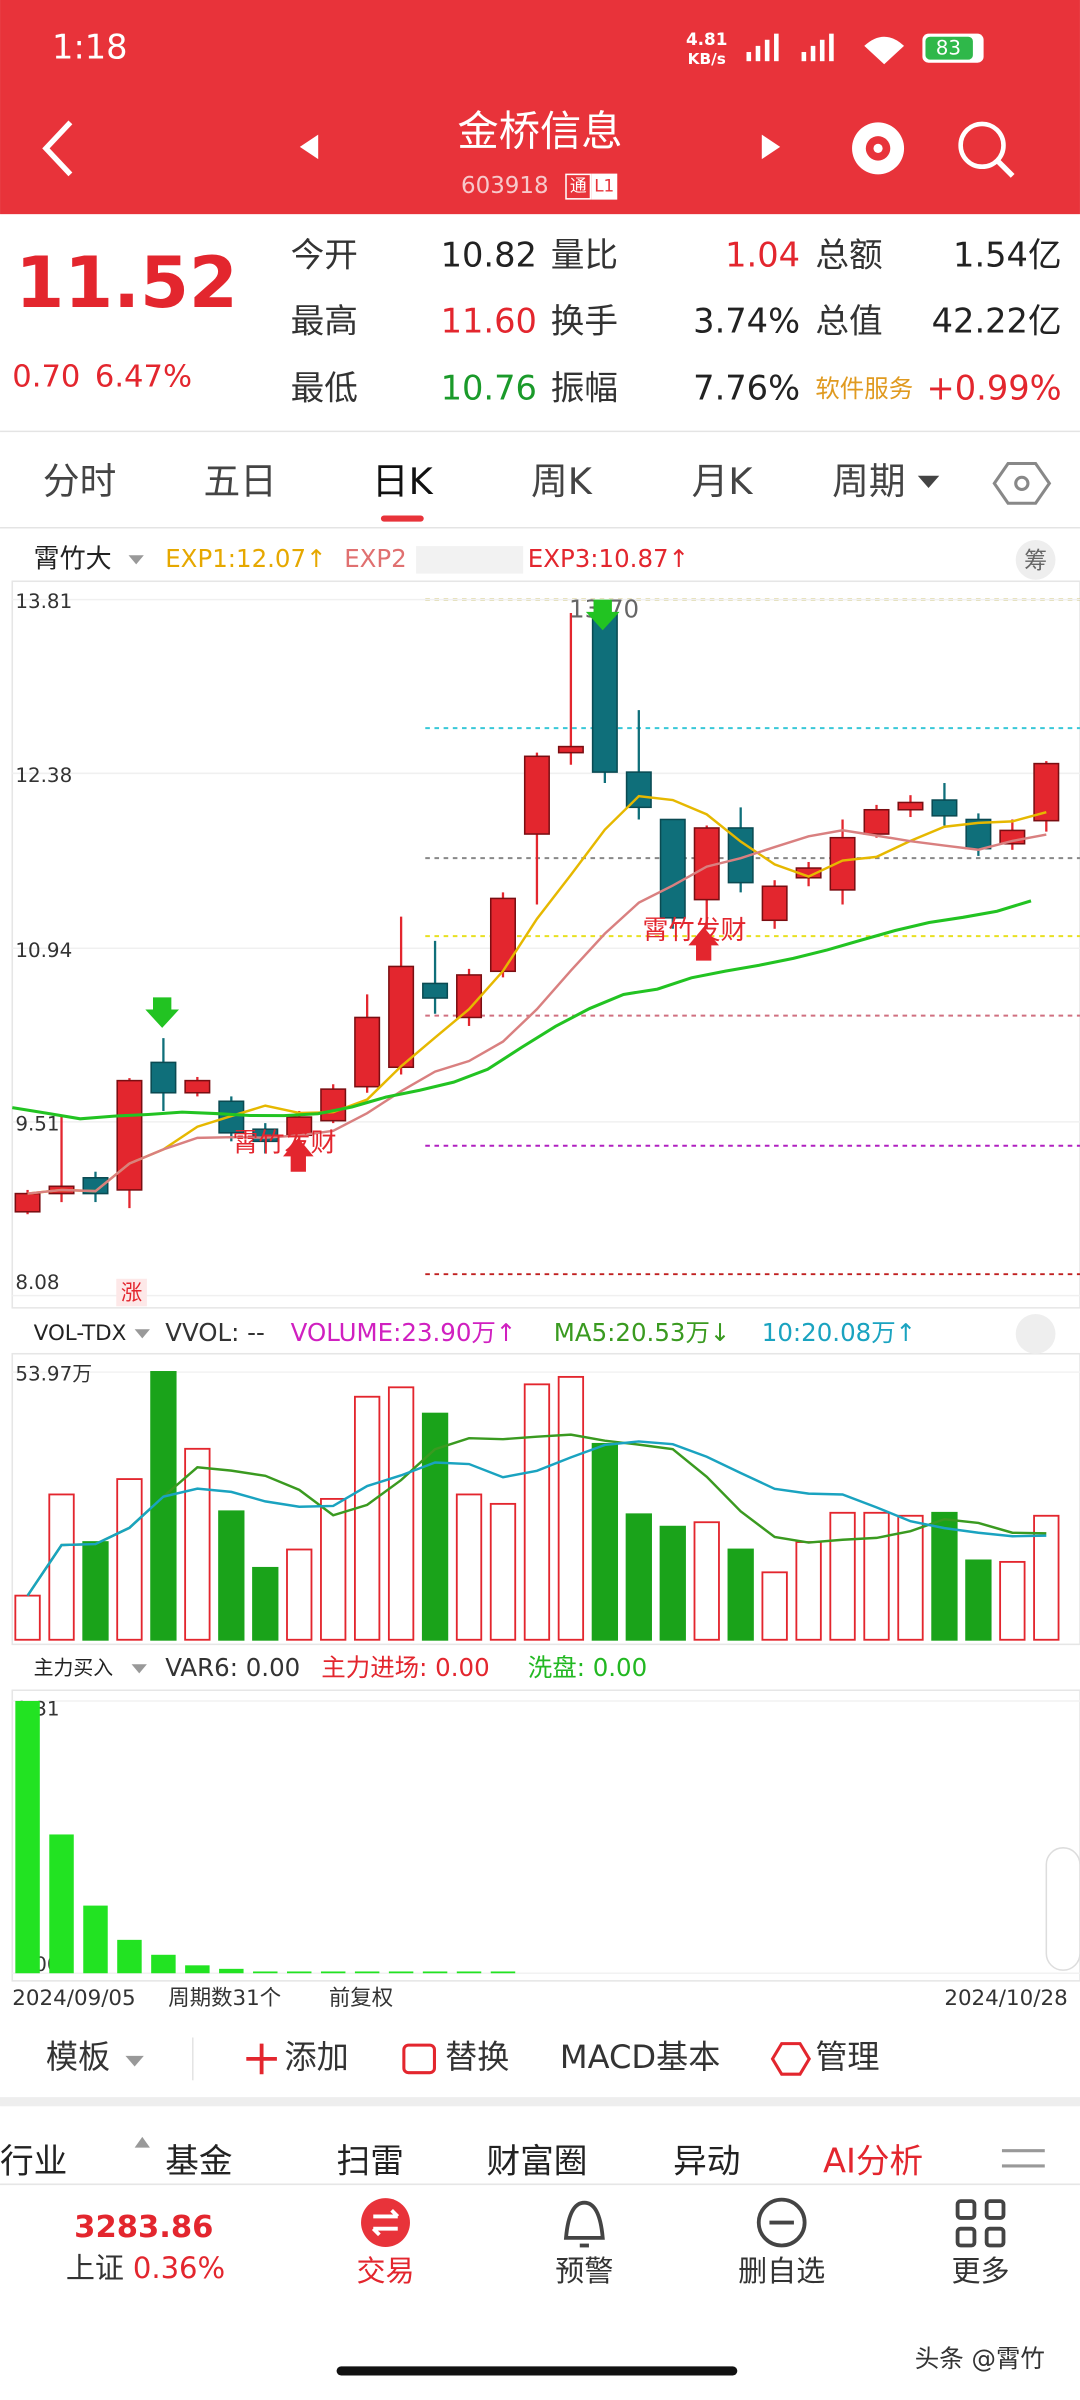 The image size is (1080, 2400). What do you see at coordinates (489, 254) in the screenshot?
I see `quote-value: 10.82` at bounding box center [489, 254].